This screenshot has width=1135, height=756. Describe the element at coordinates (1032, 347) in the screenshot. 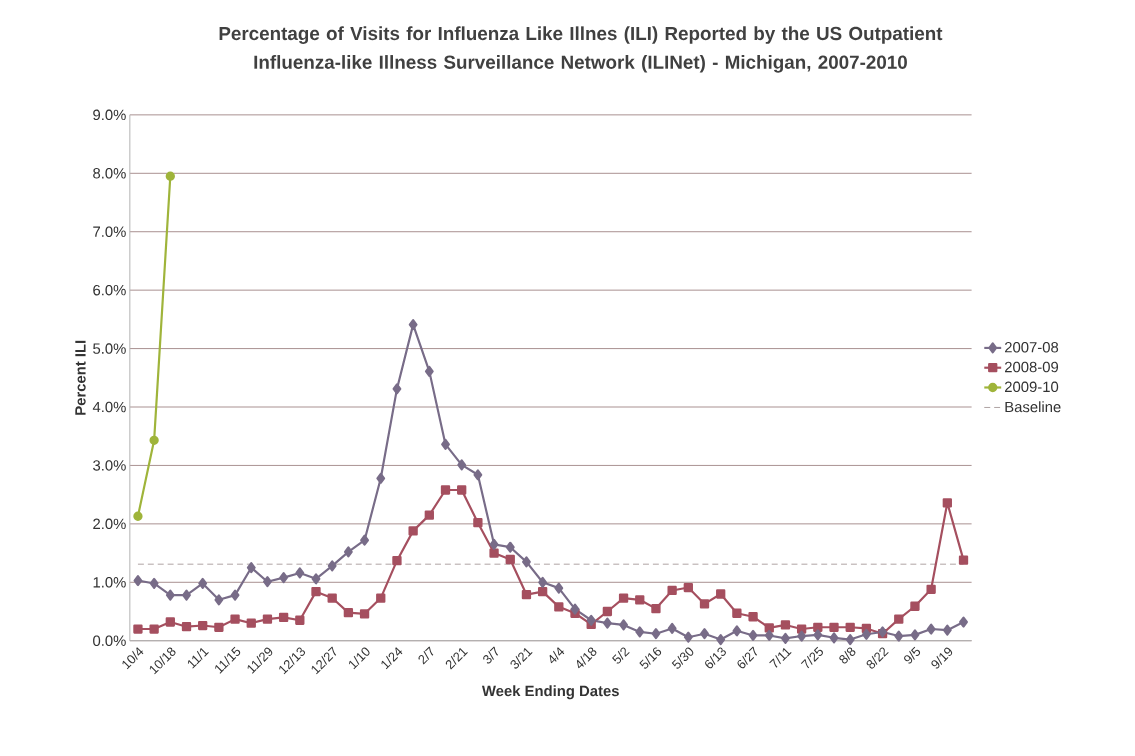

I see `legend-label: 2007-08` at that location.